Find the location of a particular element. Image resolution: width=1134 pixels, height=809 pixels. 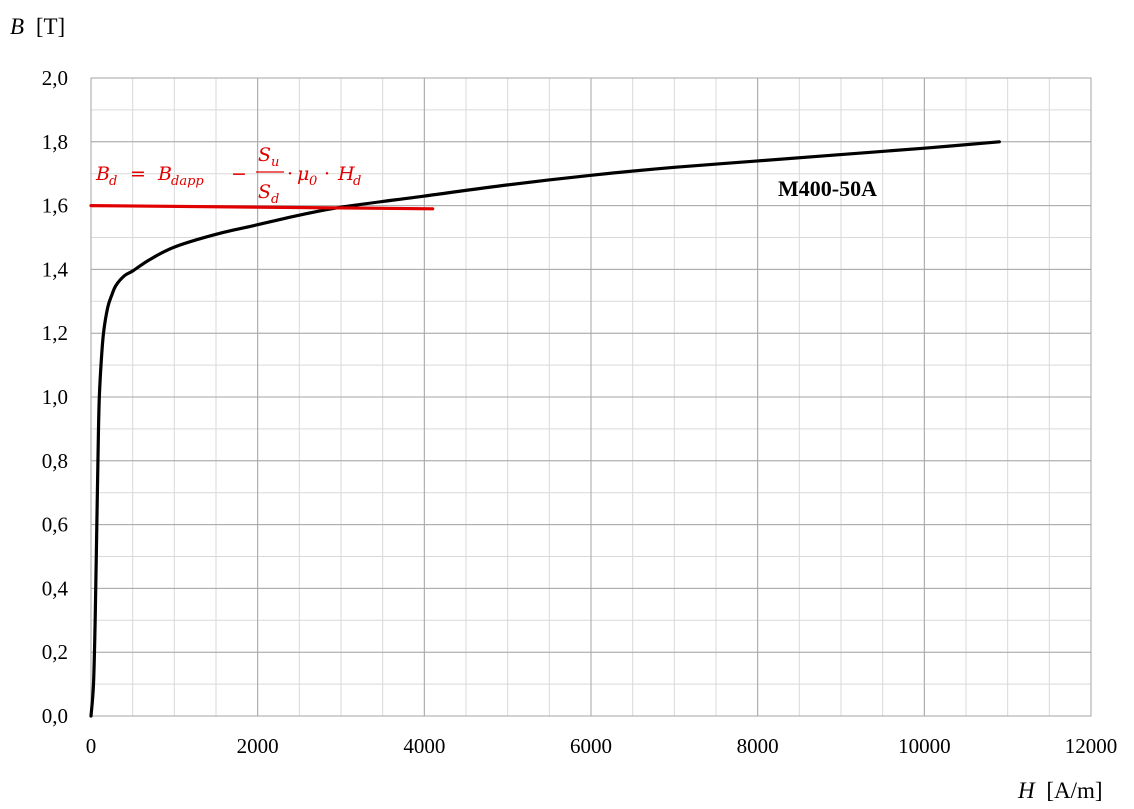

y-tick-label: 1,0 is located at coordinates (55, 397).